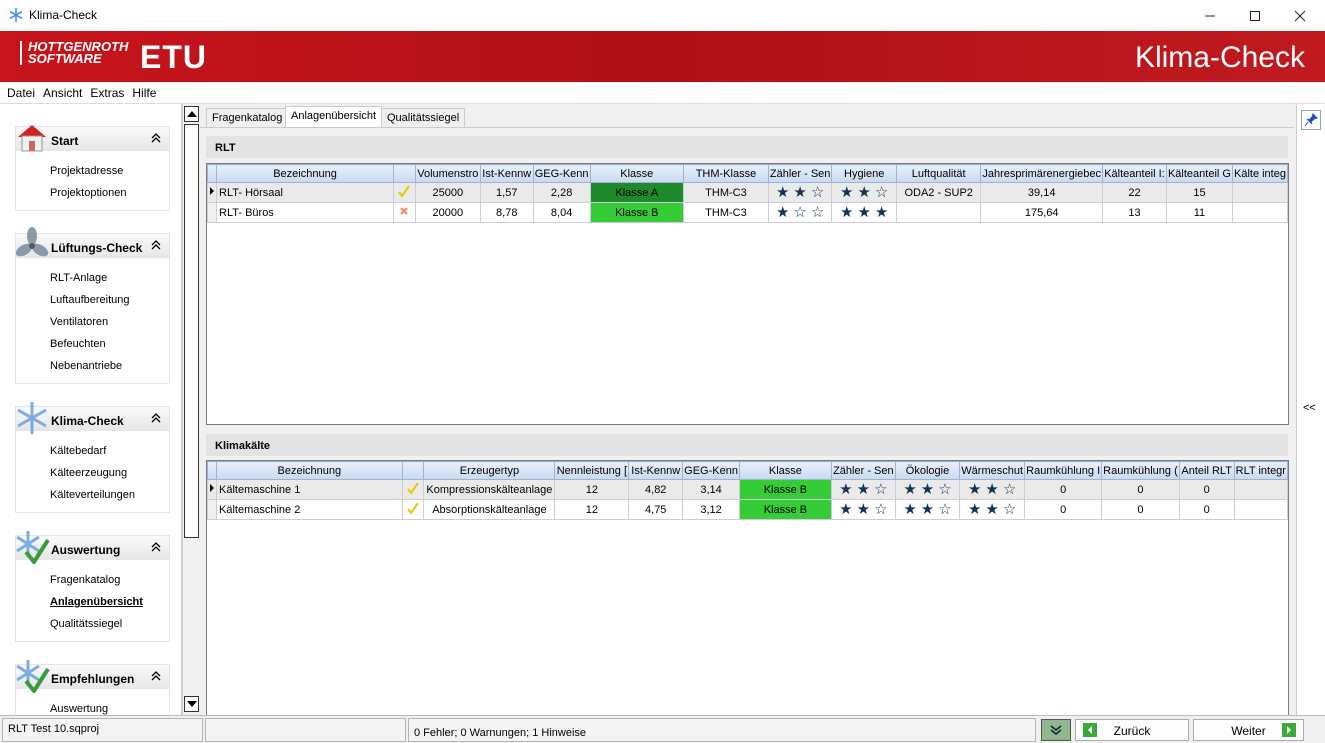 The width and height of the screenshot is (1325, 743). Describe the element at coordinates (592, 470) in the screenshot. I see `column-header: Nennleistung [` at that location.